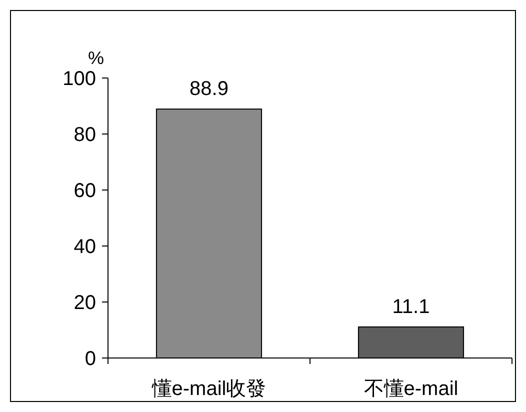 This screenshot has height=412, width=526. I want to click on data-label: 88.9, so click(209, 89).